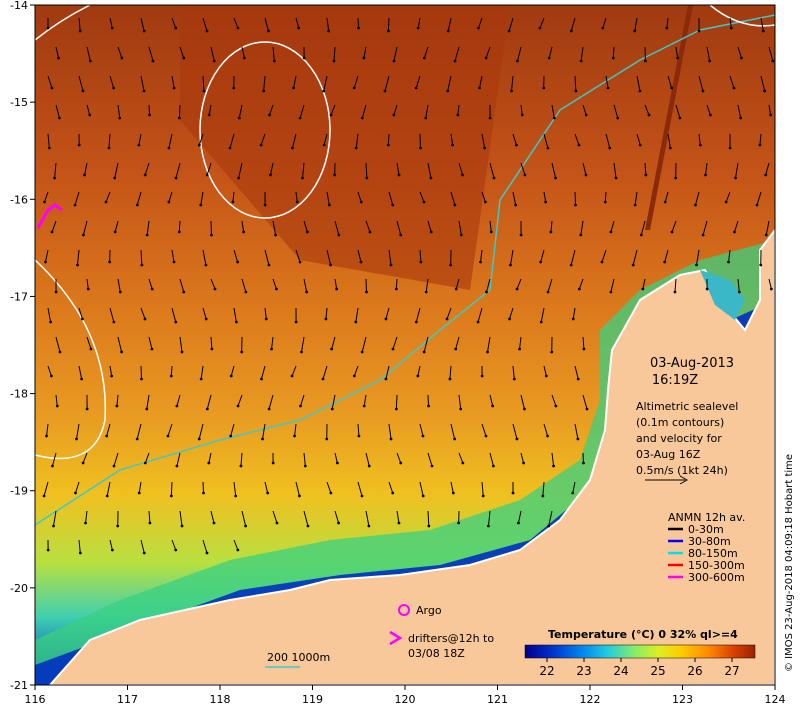 This screenshot has height=714, width=800. Describe the element at coordinates (546, 671) in the screenshot. I see `colorbar-tick-label: 22` at that location.